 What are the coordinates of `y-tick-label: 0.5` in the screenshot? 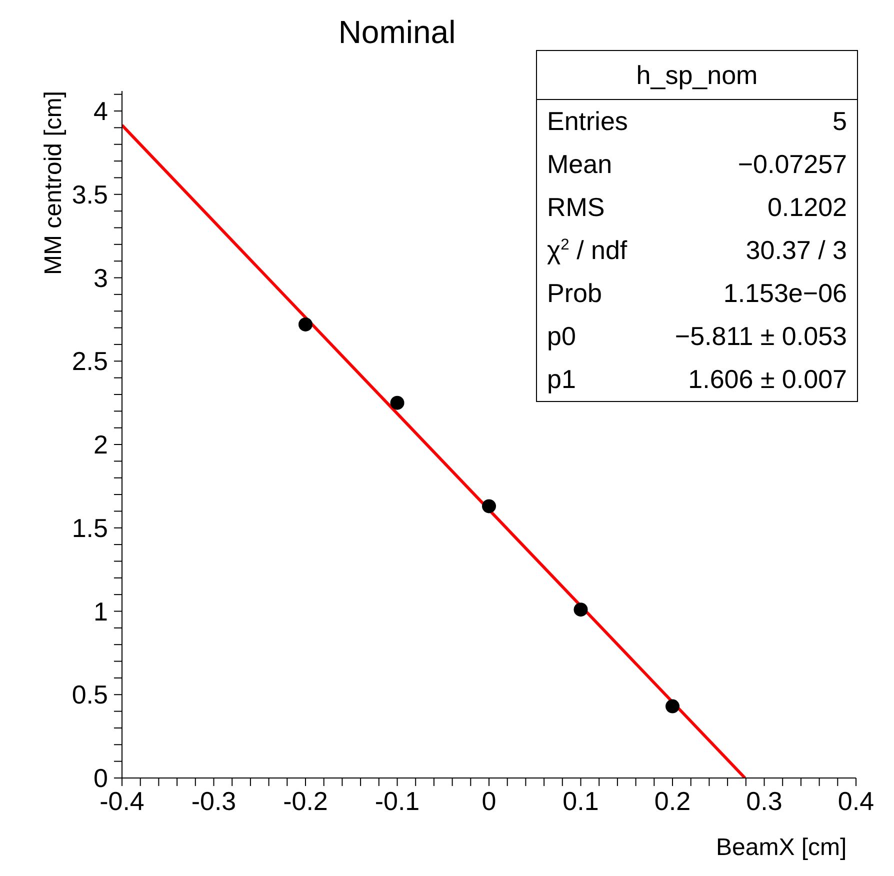 It's located at (90, 695).